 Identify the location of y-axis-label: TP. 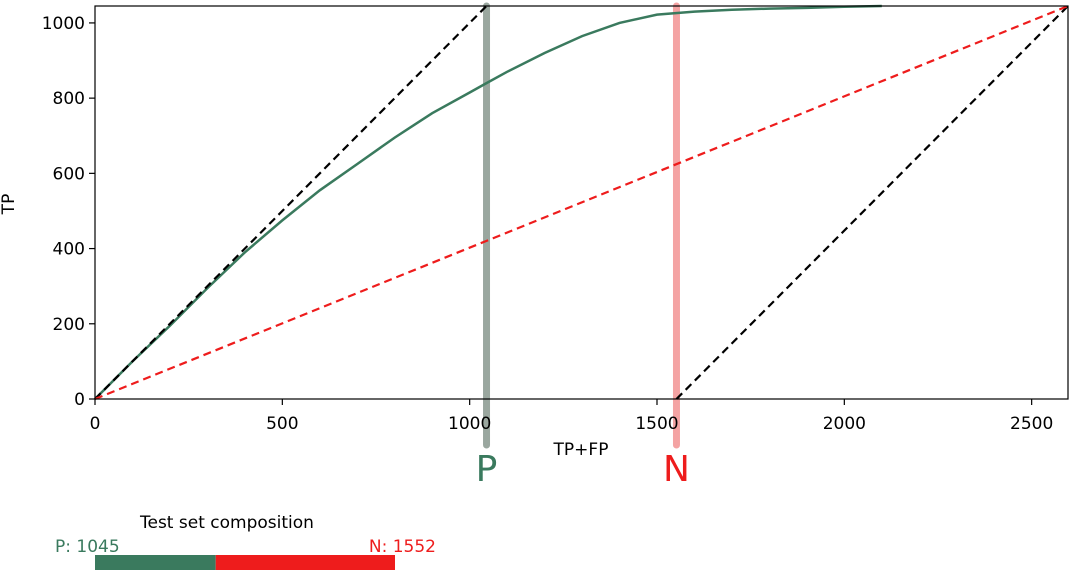
(9, 205).